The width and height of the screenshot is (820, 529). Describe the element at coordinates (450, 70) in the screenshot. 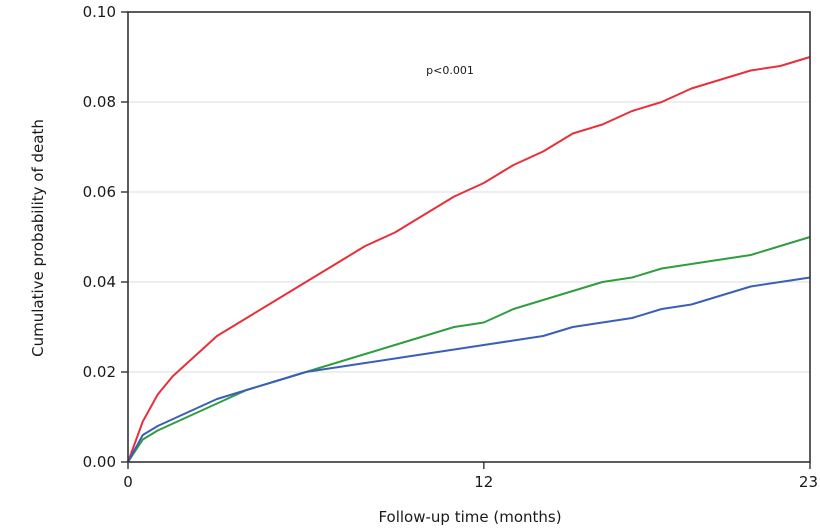

I see `p-value-annotation: p<0.001` at that location.